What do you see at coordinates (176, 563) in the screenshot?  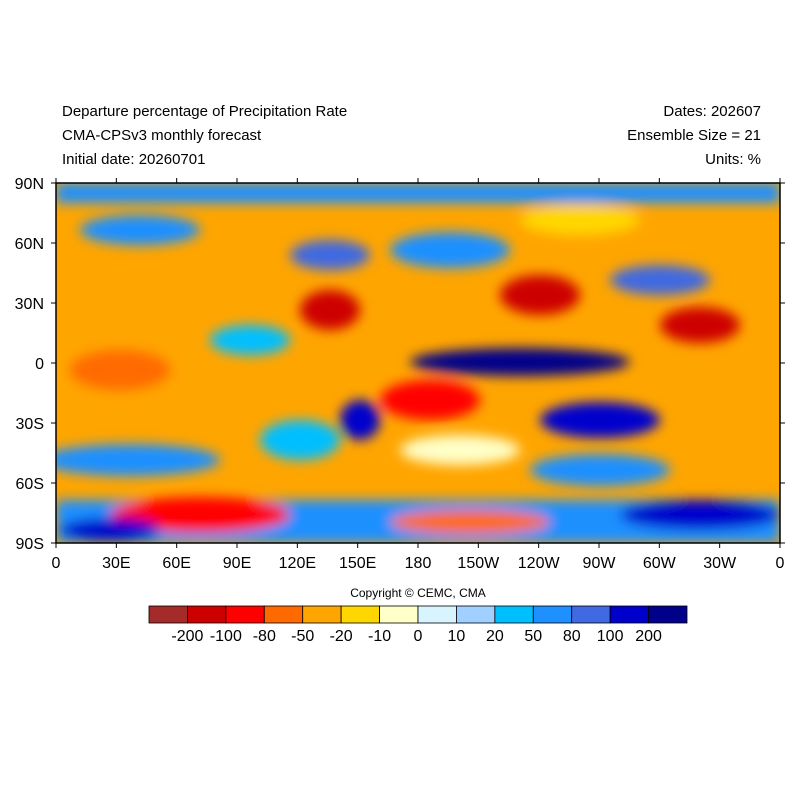 I see `lon-label: 60E` at bounding box center [176, 563].